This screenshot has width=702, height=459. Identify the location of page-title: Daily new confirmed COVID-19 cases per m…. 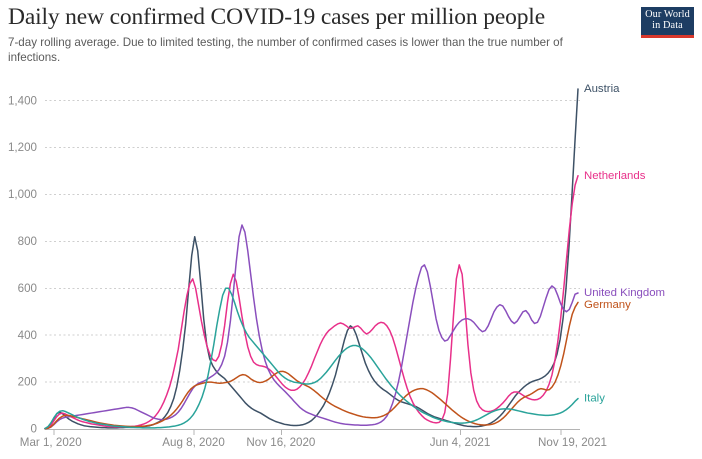
(276, 17).